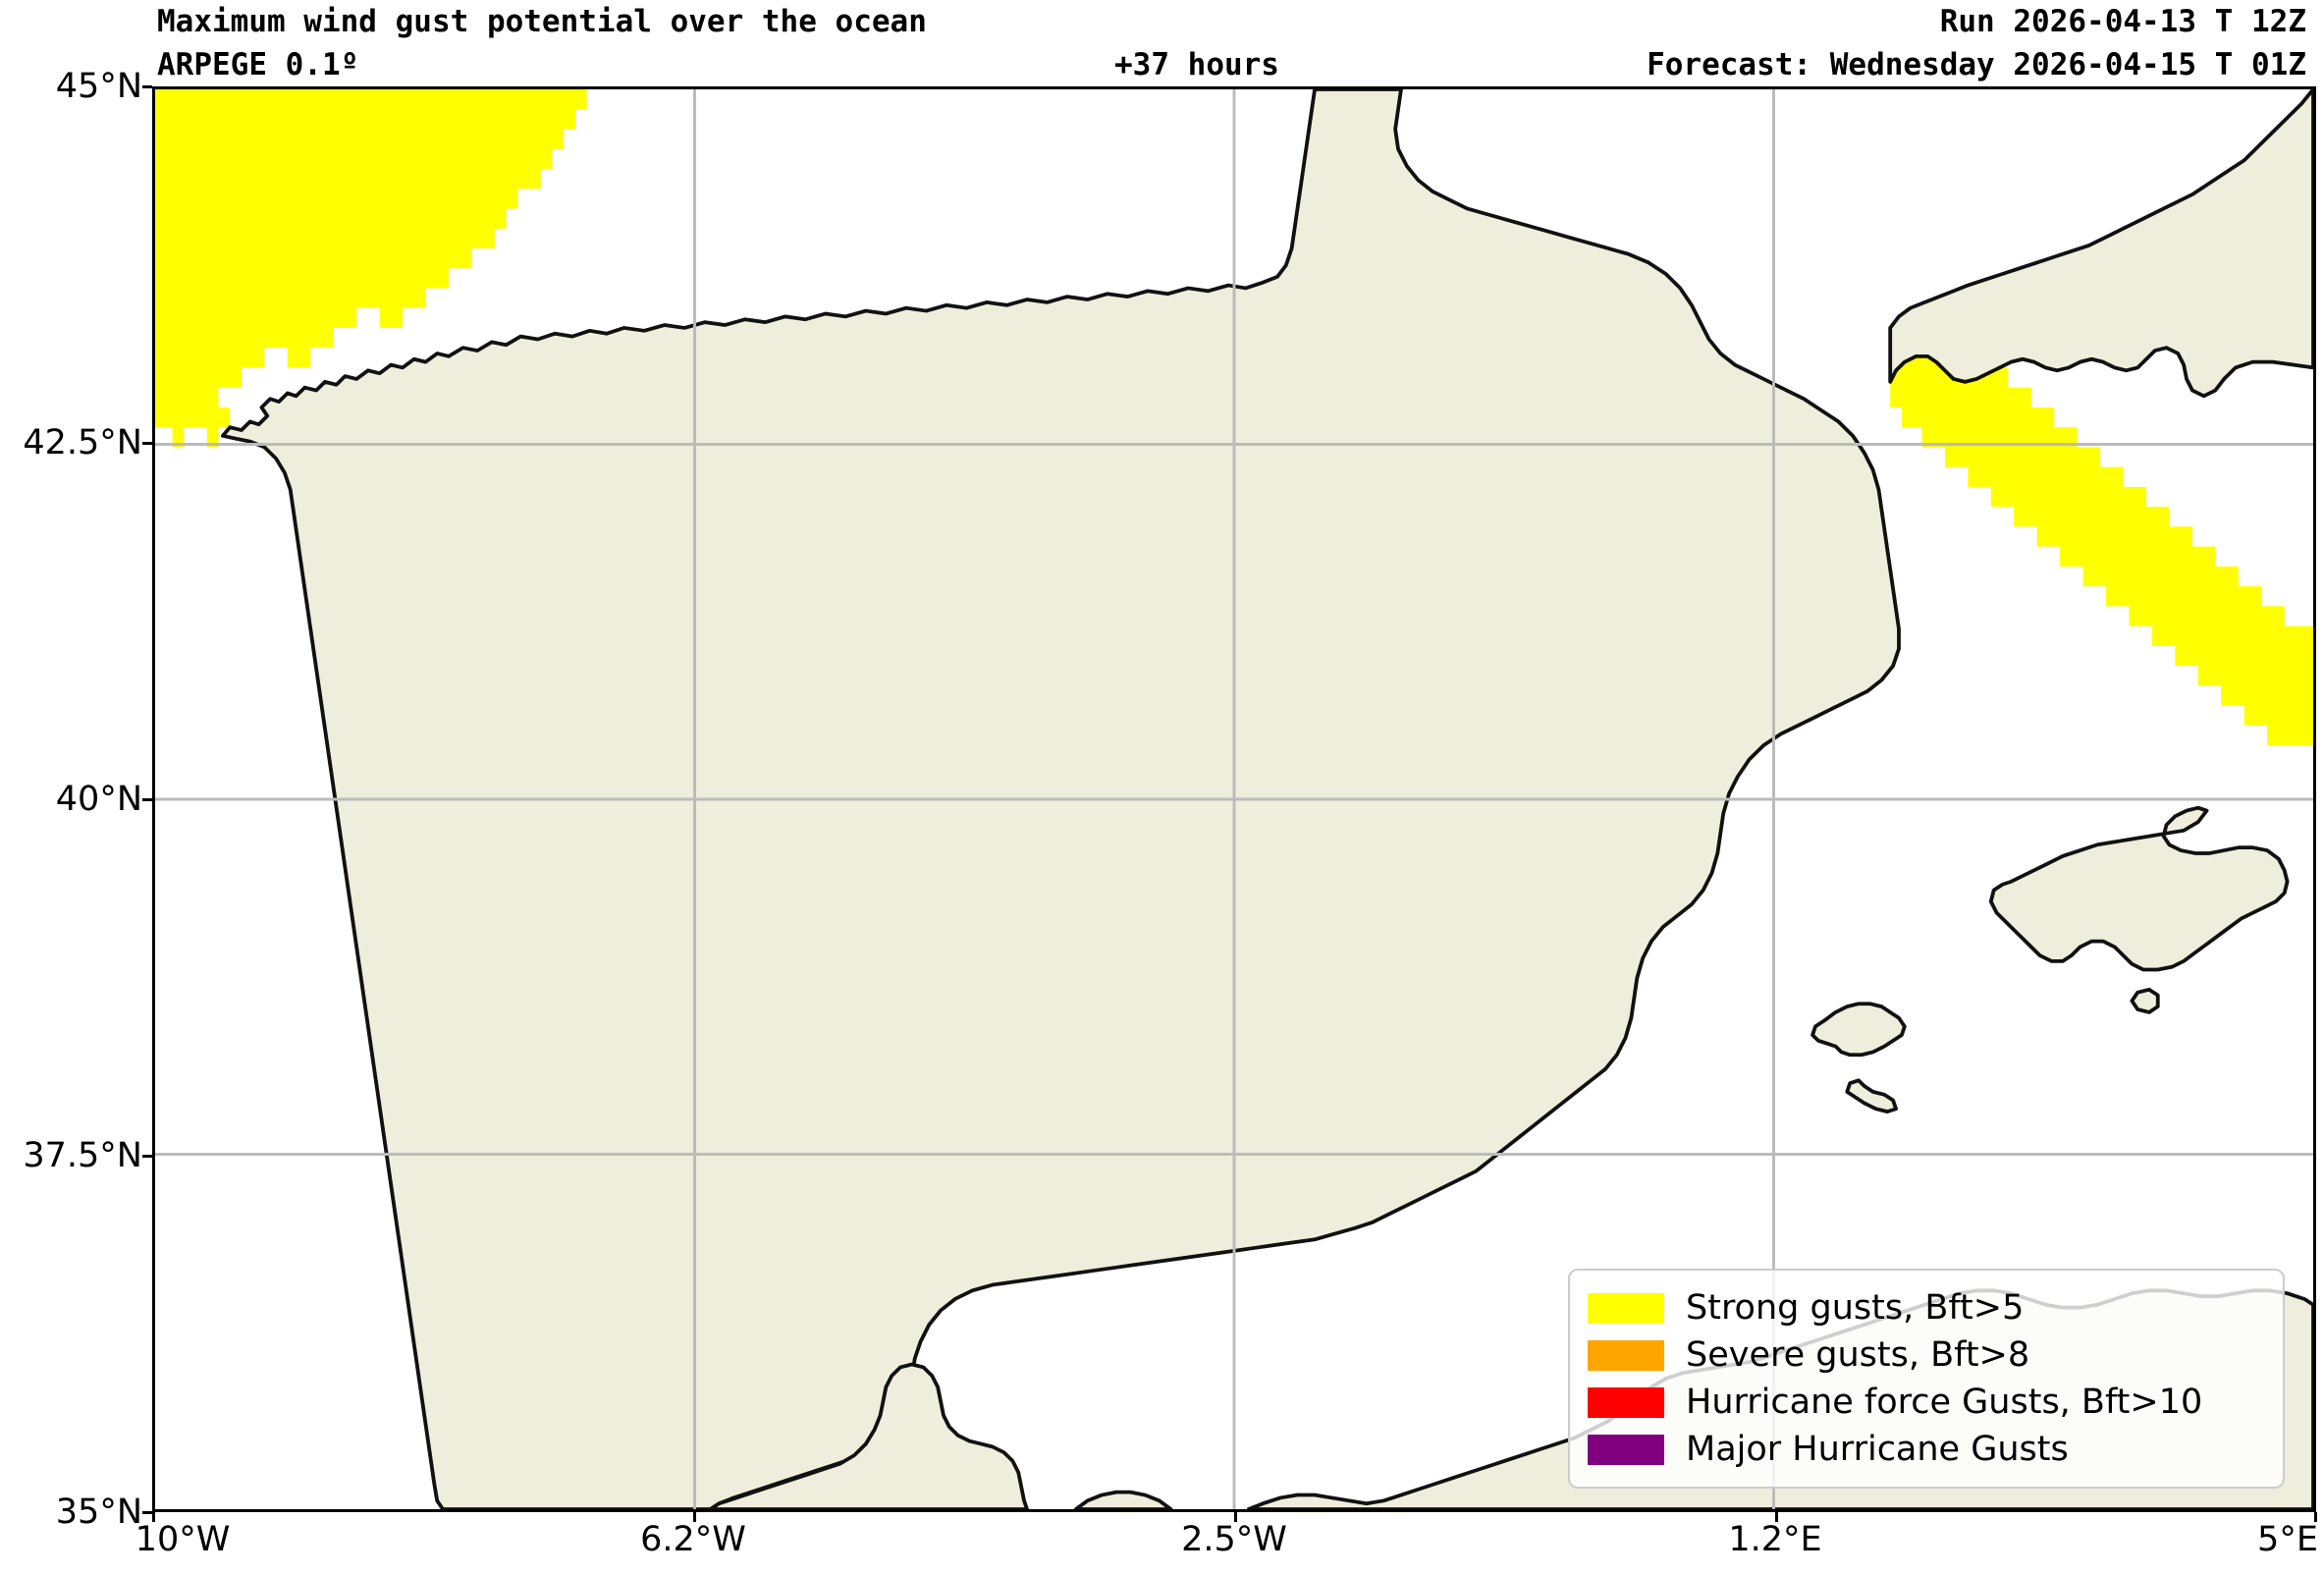 This screenshot has height=1575, width=2324. What do you see at coordinates (1626, 1355) in the screenshot?
I see `legend-swatch-severe-gusts` at bounding box center [1626, 1355].